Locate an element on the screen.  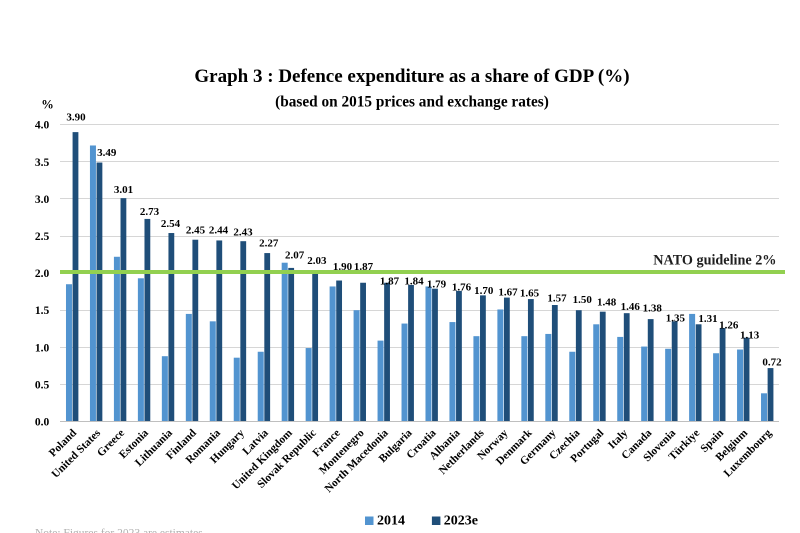
svg-text: 0.5 is located at coordinates (42, 385).